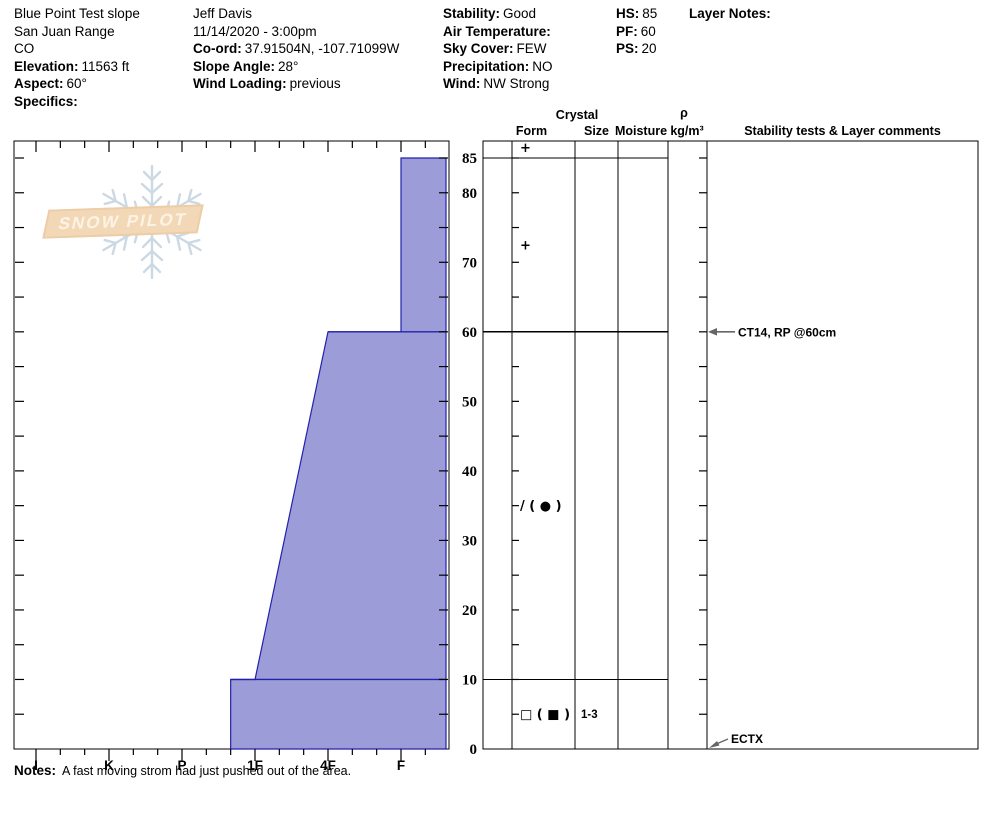 The image size is (994, 840). I want to click on depth-label: 20, so click(469, 611).